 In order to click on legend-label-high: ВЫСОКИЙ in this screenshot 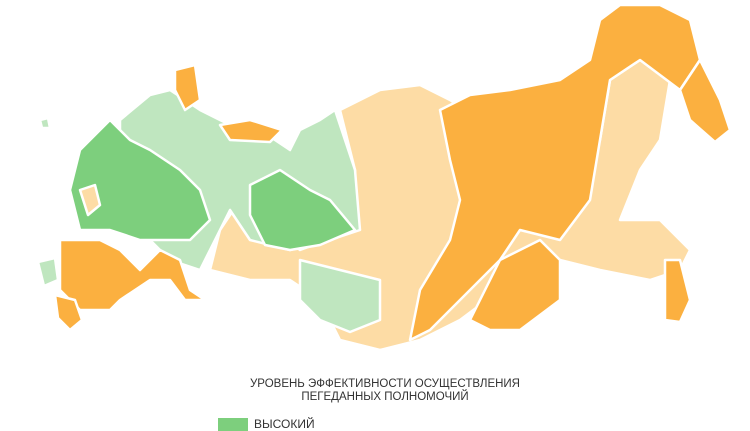, I will do `click(284, 424)`.